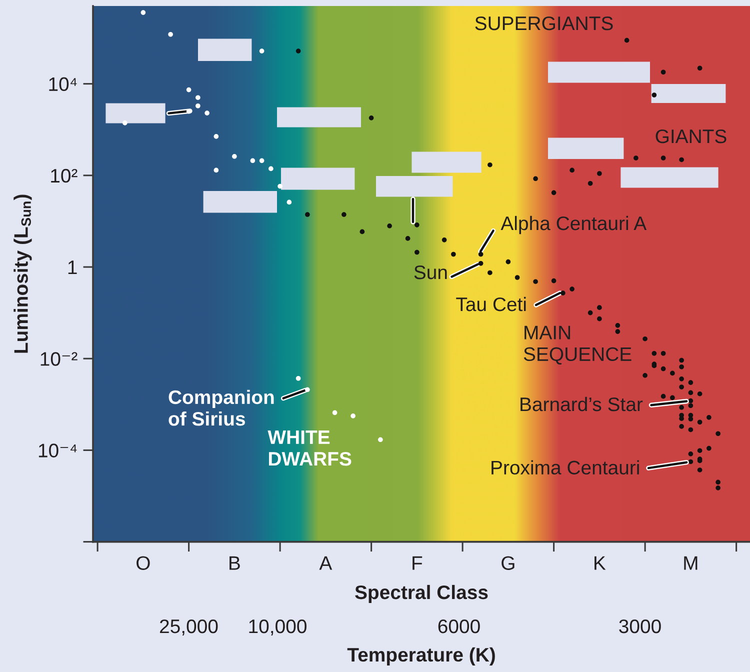 This screenshot has width=750, height=672. What do you see at coordinates (143, 563) in the screenshot?
I see `x-tick-label: O` at bounding box center [143, 563].